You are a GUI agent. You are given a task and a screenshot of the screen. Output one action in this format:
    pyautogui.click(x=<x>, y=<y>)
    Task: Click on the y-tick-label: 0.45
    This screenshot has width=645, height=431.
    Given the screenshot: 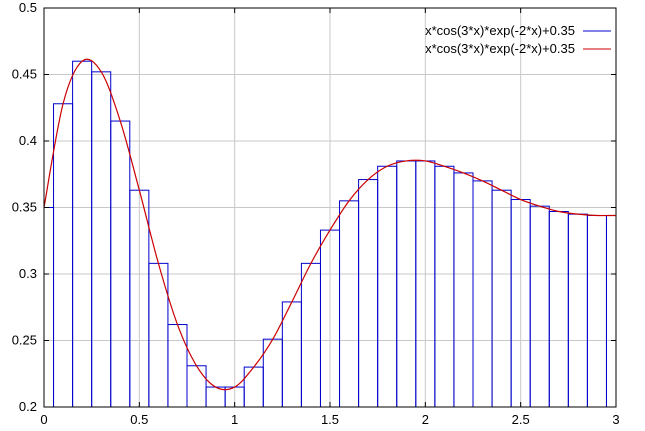 What is the action you would take?
    pyautogui.click(x=24, y=74)
    